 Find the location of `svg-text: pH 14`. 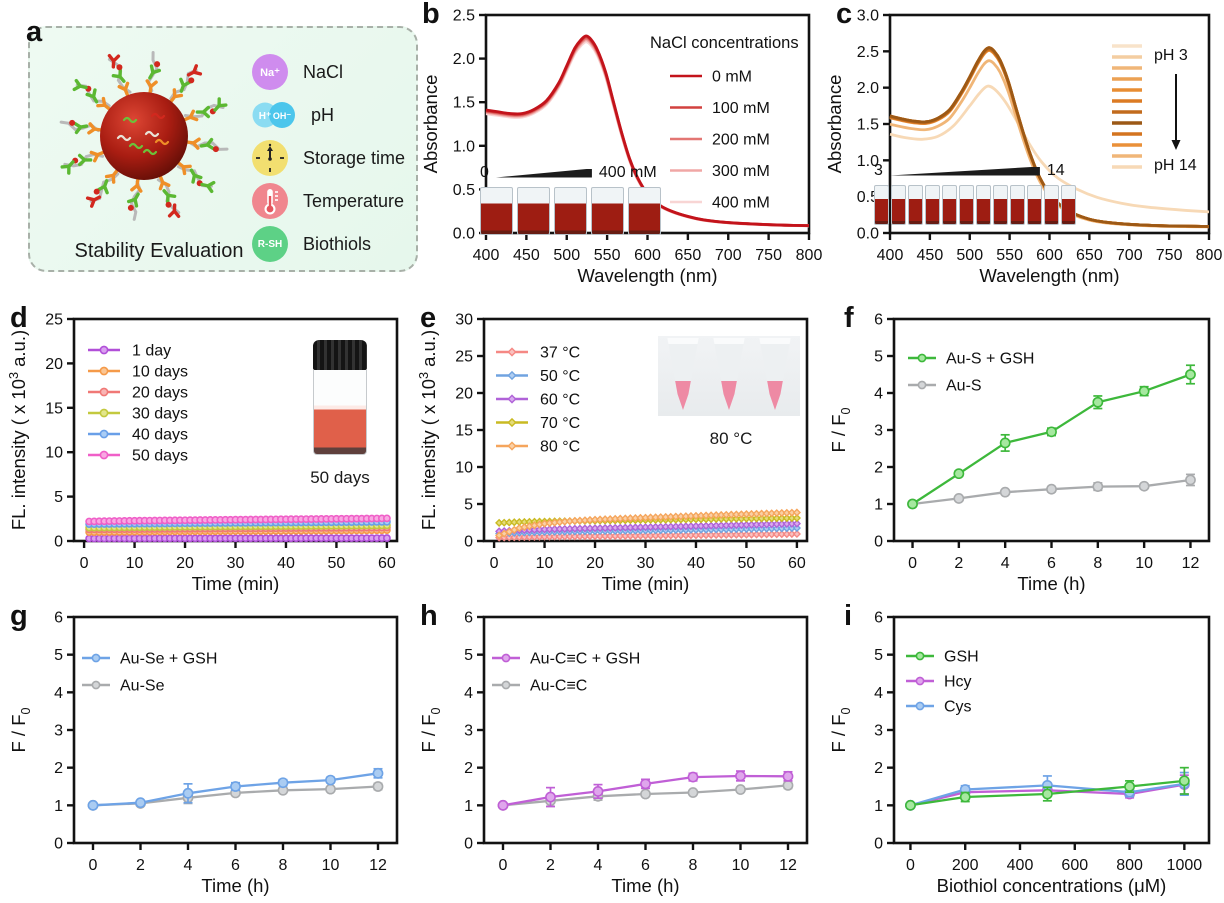

svg-text: pH 14 is located at coordinates (1175, 165).